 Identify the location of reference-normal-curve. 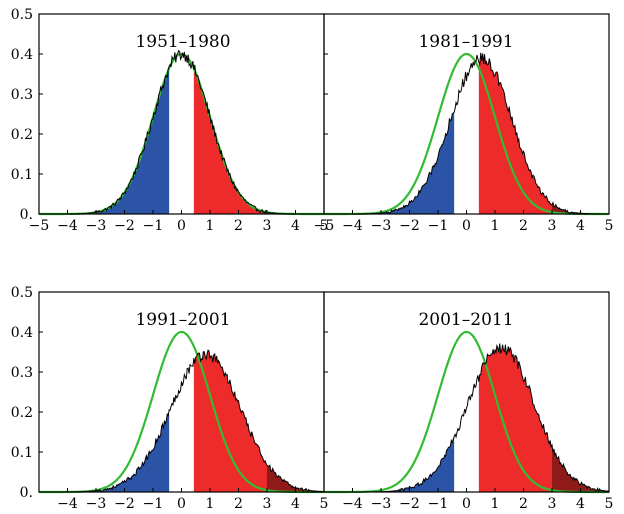
(466, 412).